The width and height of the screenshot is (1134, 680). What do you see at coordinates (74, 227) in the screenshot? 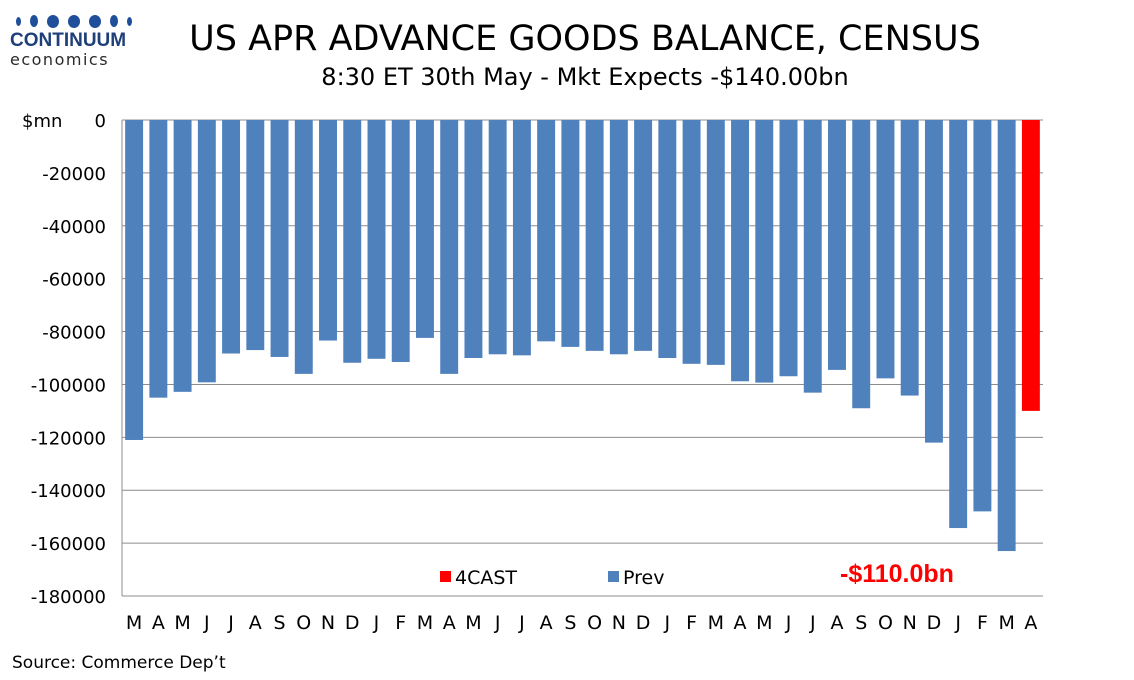
I see `y-tick-label: -40000` at bounding box center [74, 227].